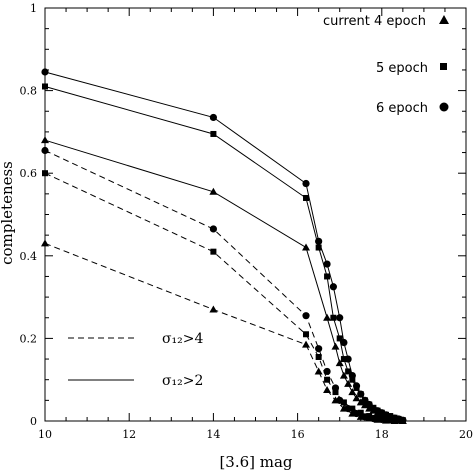 This screenshot has width=474, height=470. Describe the element at coordinates (466, 434) in the screenshot. I see `x-tick-label: 20` at that location.